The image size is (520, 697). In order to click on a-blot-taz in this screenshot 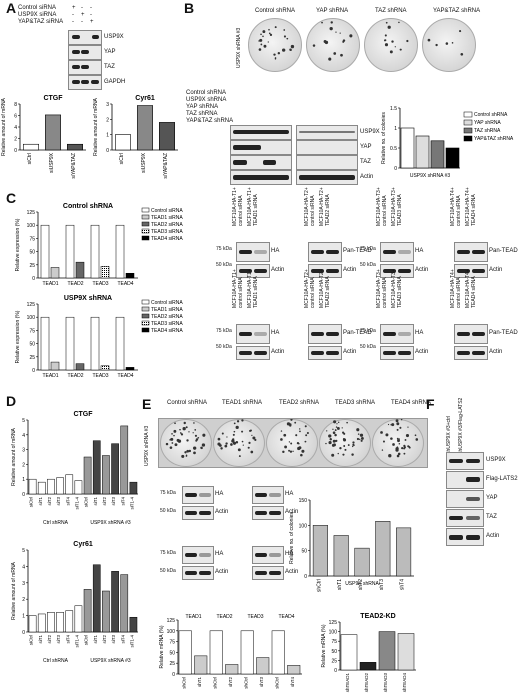, I will do `click(85, 67)`.